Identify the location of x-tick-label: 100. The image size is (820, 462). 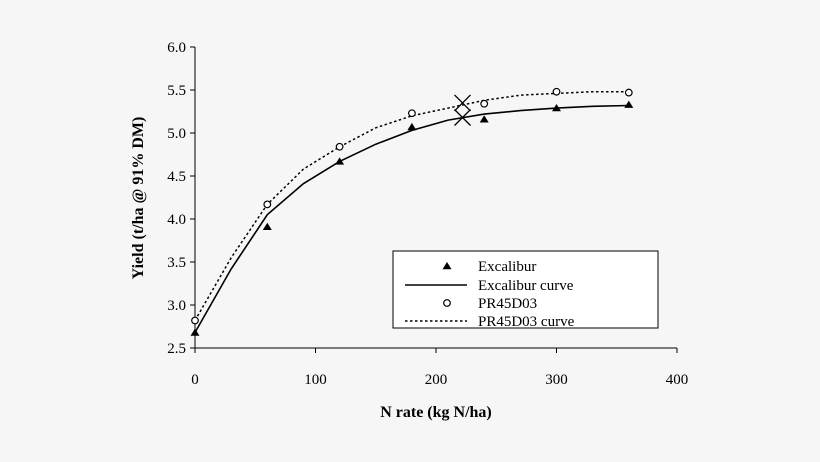
(315, 380).